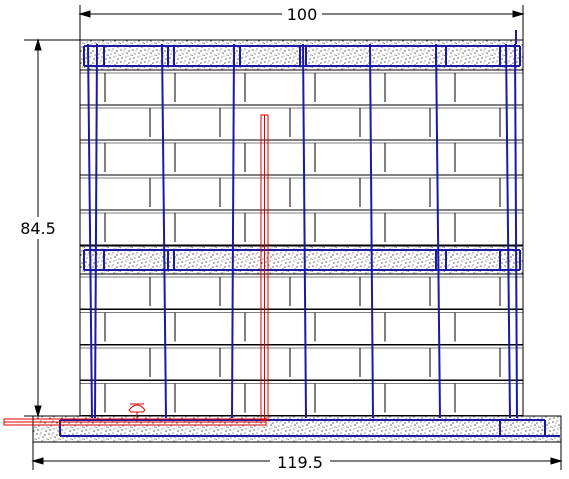 The width and height of the screenshot is (569, 479). Describe the element at coordinates (300, 462) in the screenshot. I see `bottom-width-label: 119.5` at that location.